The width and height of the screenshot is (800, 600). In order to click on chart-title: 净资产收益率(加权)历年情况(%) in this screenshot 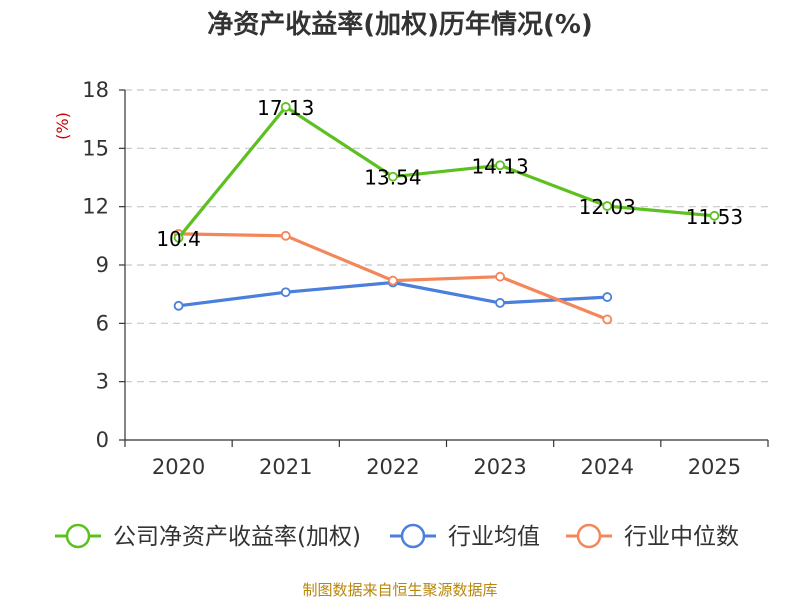, I will do `click(400, 24)`.